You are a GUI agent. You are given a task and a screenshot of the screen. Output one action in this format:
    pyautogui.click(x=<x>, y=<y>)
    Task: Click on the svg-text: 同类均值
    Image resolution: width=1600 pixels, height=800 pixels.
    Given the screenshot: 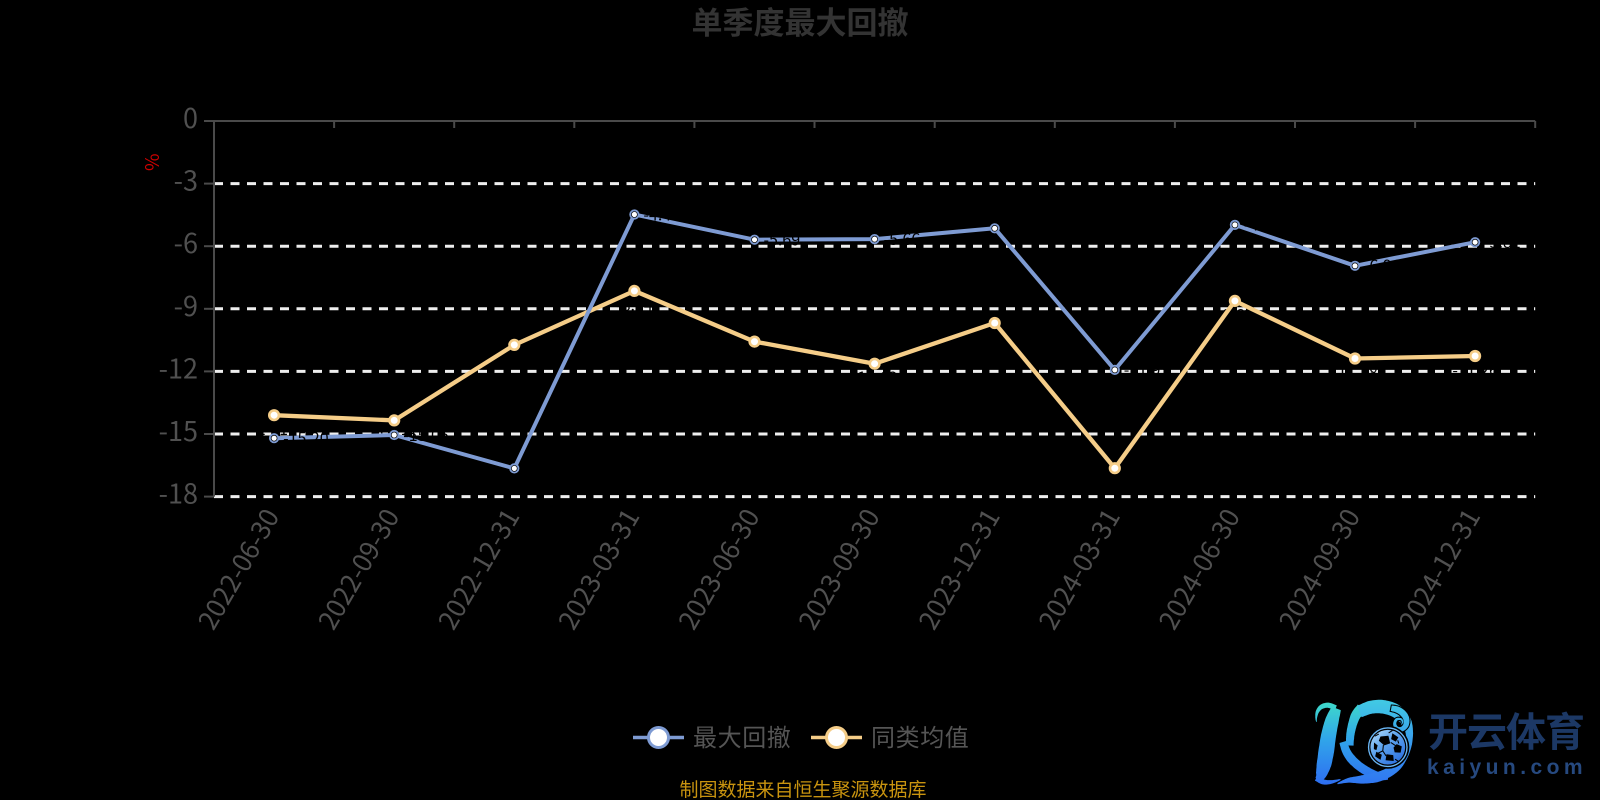 What is the action you would take?
    pyautogui.click(x=920, y=735)
    